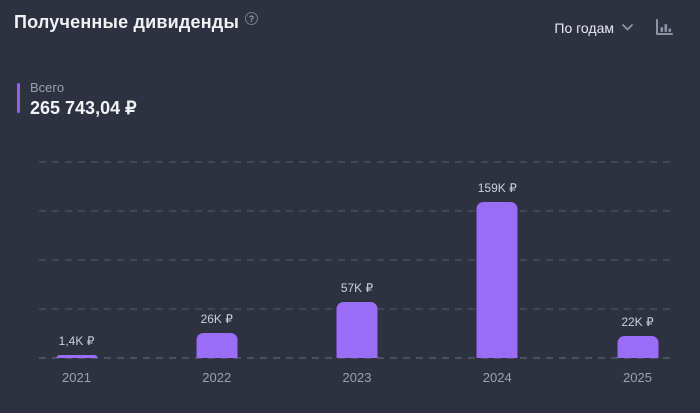 This screenshot has height=413, width=700. What do you see at coordinates (47, 87) in the screenshot?
I see `total-label: Всего` at bounding box center [47, 87].